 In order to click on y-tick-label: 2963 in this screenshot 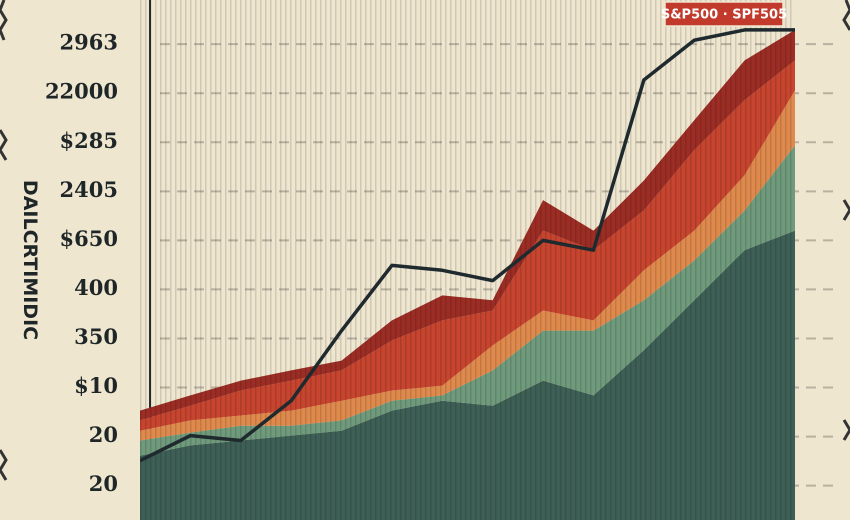, I will do `click(89, 42)`.